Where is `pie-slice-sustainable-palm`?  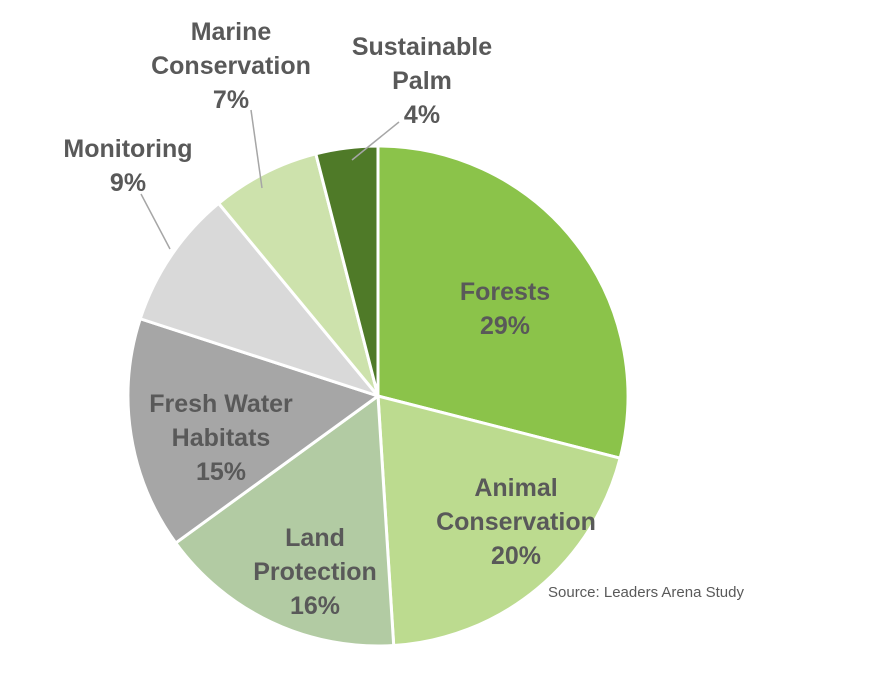
pie-slice-sustainable-palm is located at coordinates (347, 271).